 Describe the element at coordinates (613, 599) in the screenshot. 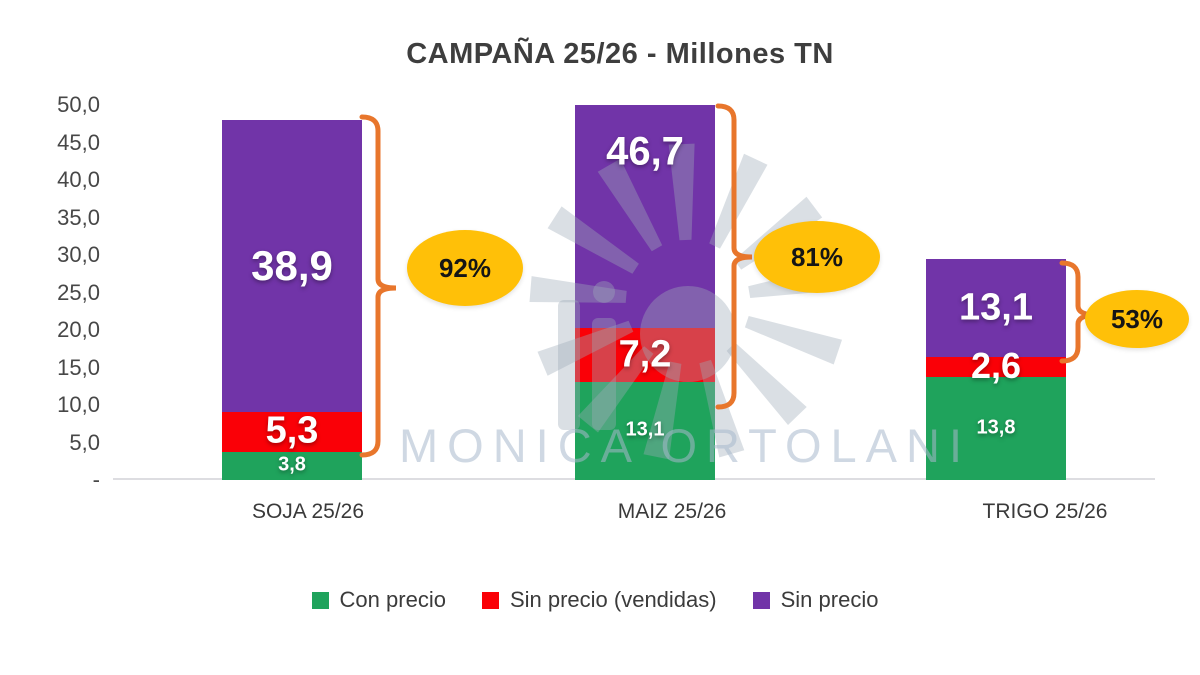

I see `legend-label: Sin precio (vendidas)` at that location.